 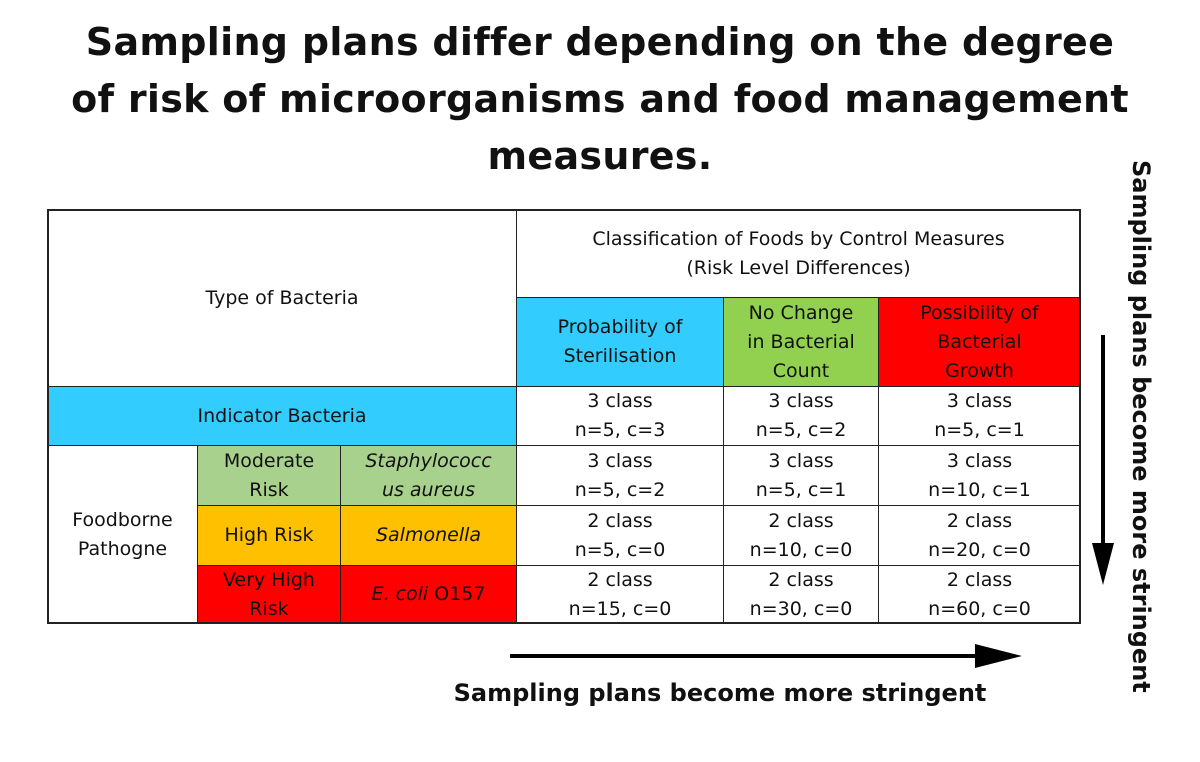 What do you see at coordinates (720, 693) in the screenshot?
I see `horizontal-annotation: Sampling plans become more stringent` at bounding box center [720, 693].